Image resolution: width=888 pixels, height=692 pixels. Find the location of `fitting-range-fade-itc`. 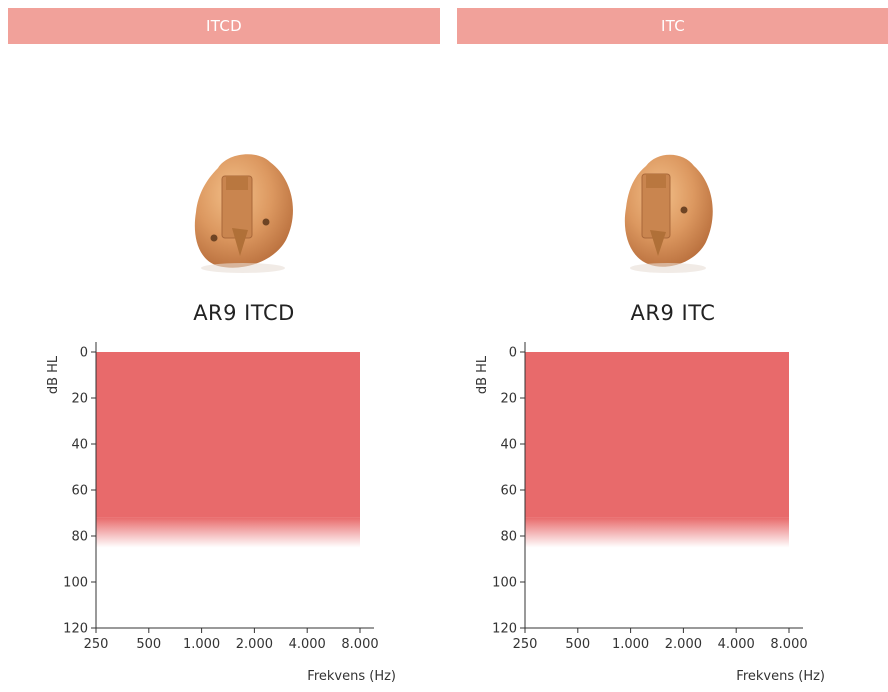

fitting-range-fade-itc is located at coordinates (657, 532).